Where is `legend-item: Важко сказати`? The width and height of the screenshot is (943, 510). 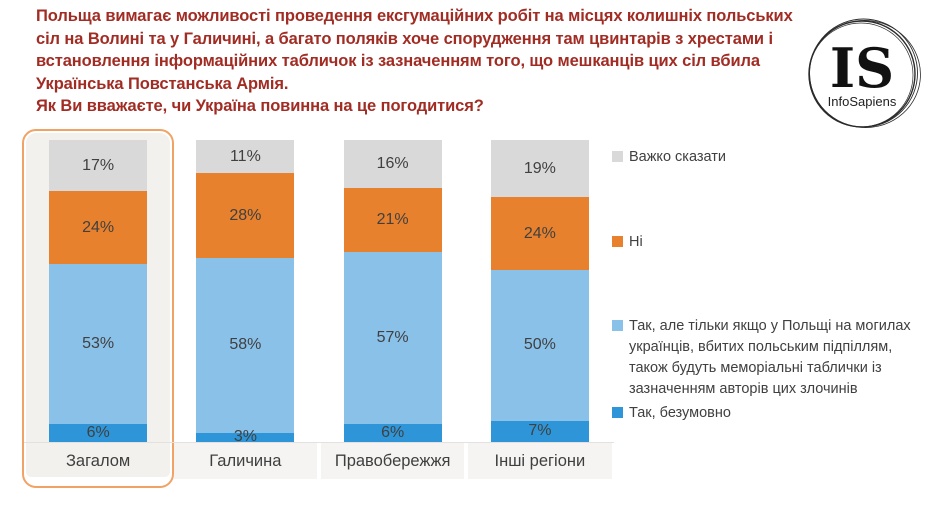
legend-item: Важко сказати is located at coordinates (770, 157).